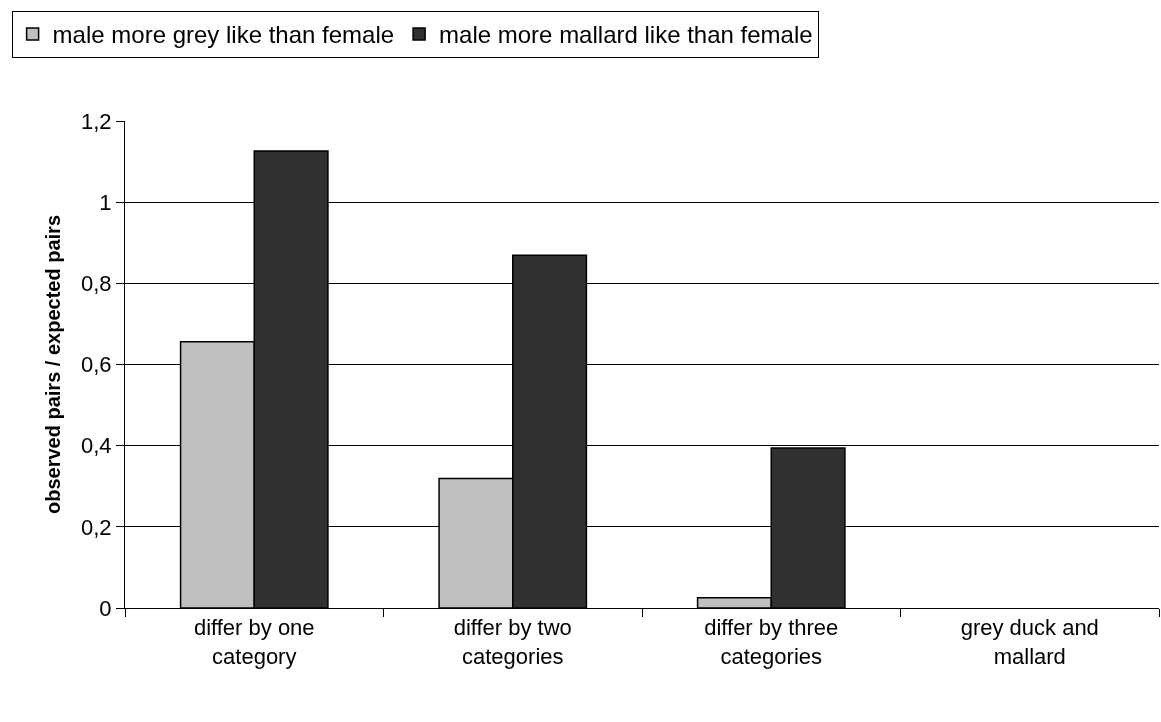 The height and width of the screenshot is (722, 1161). I want to click on x-tick-label: differ by three categories, so click(771, 642).